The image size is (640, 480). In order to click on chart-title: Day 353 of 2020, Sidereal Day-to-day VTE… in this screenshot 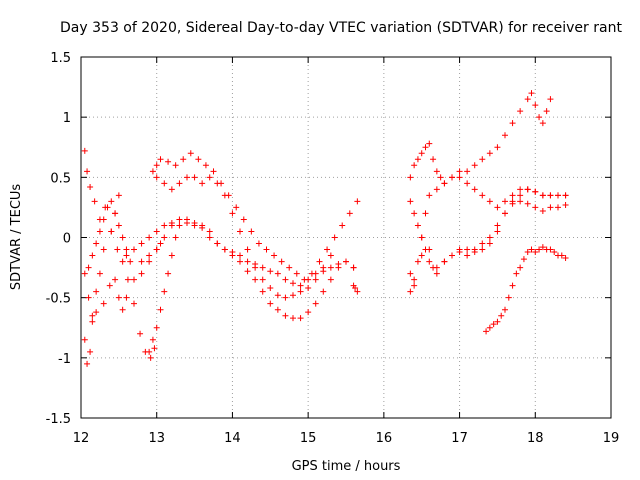, I will do `click(341, 28)`.